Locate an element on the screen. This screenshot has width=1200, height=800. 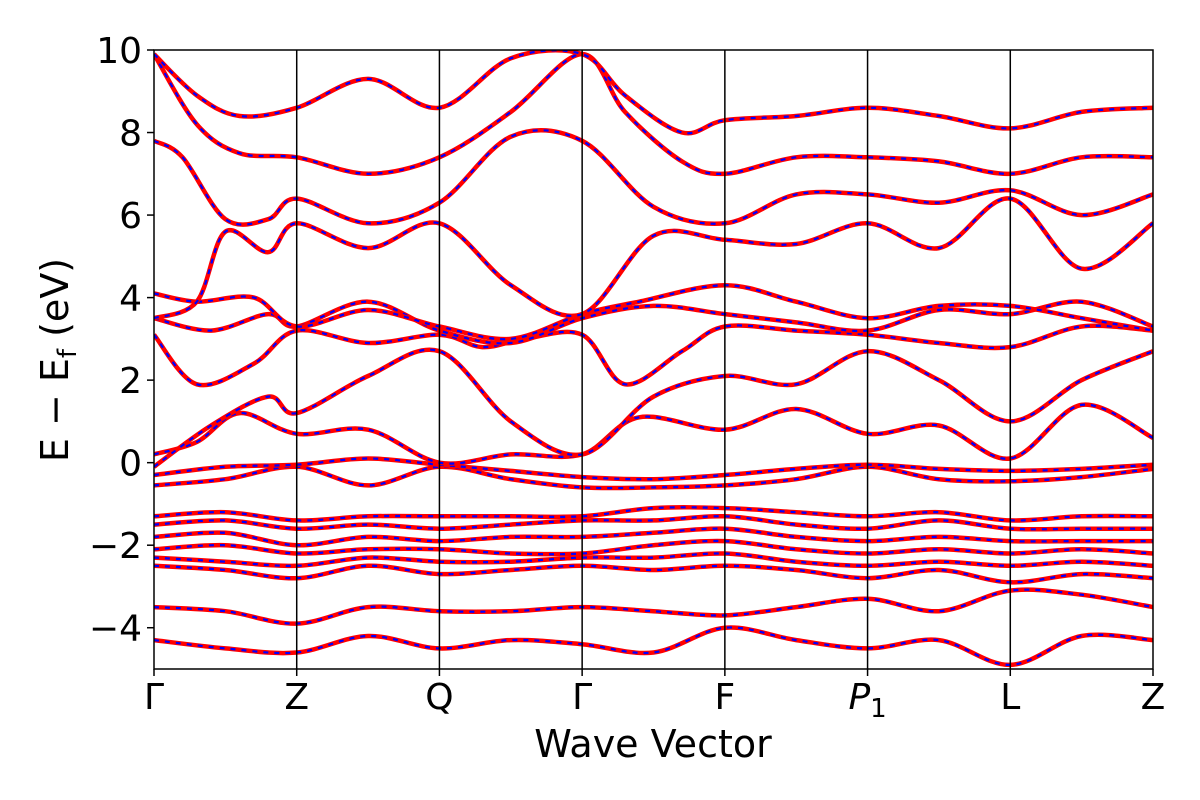
x-tick-label-4: Γ is located at coordinates (582, 697).